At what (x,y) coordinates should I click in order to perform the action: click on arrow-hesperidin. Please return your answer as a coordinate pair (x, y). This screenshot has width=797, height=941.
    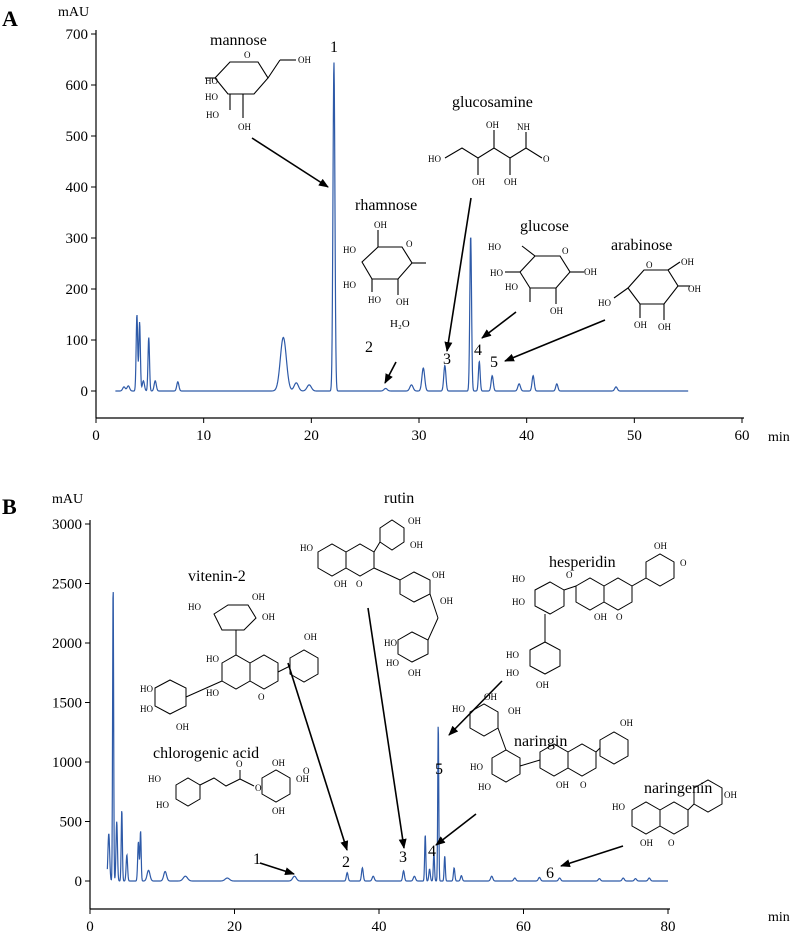
    Looking at the image, I should click on (475, 708).